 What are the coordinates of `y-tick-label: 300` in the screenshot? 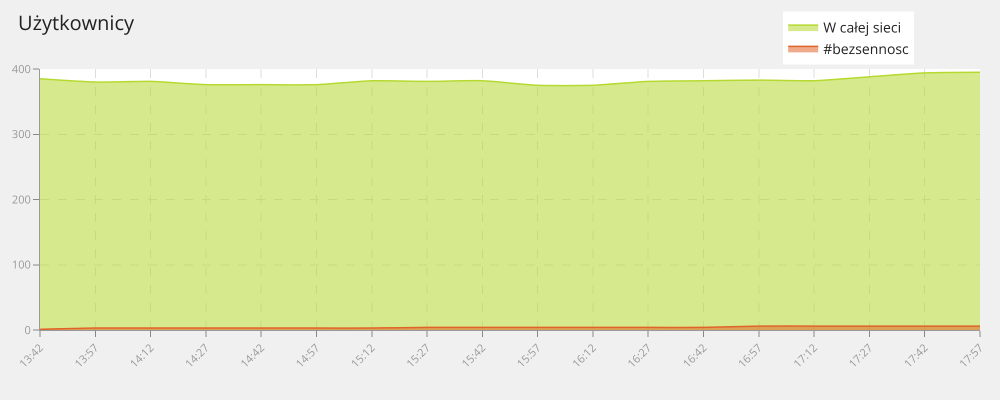 It's located at (21, 134).